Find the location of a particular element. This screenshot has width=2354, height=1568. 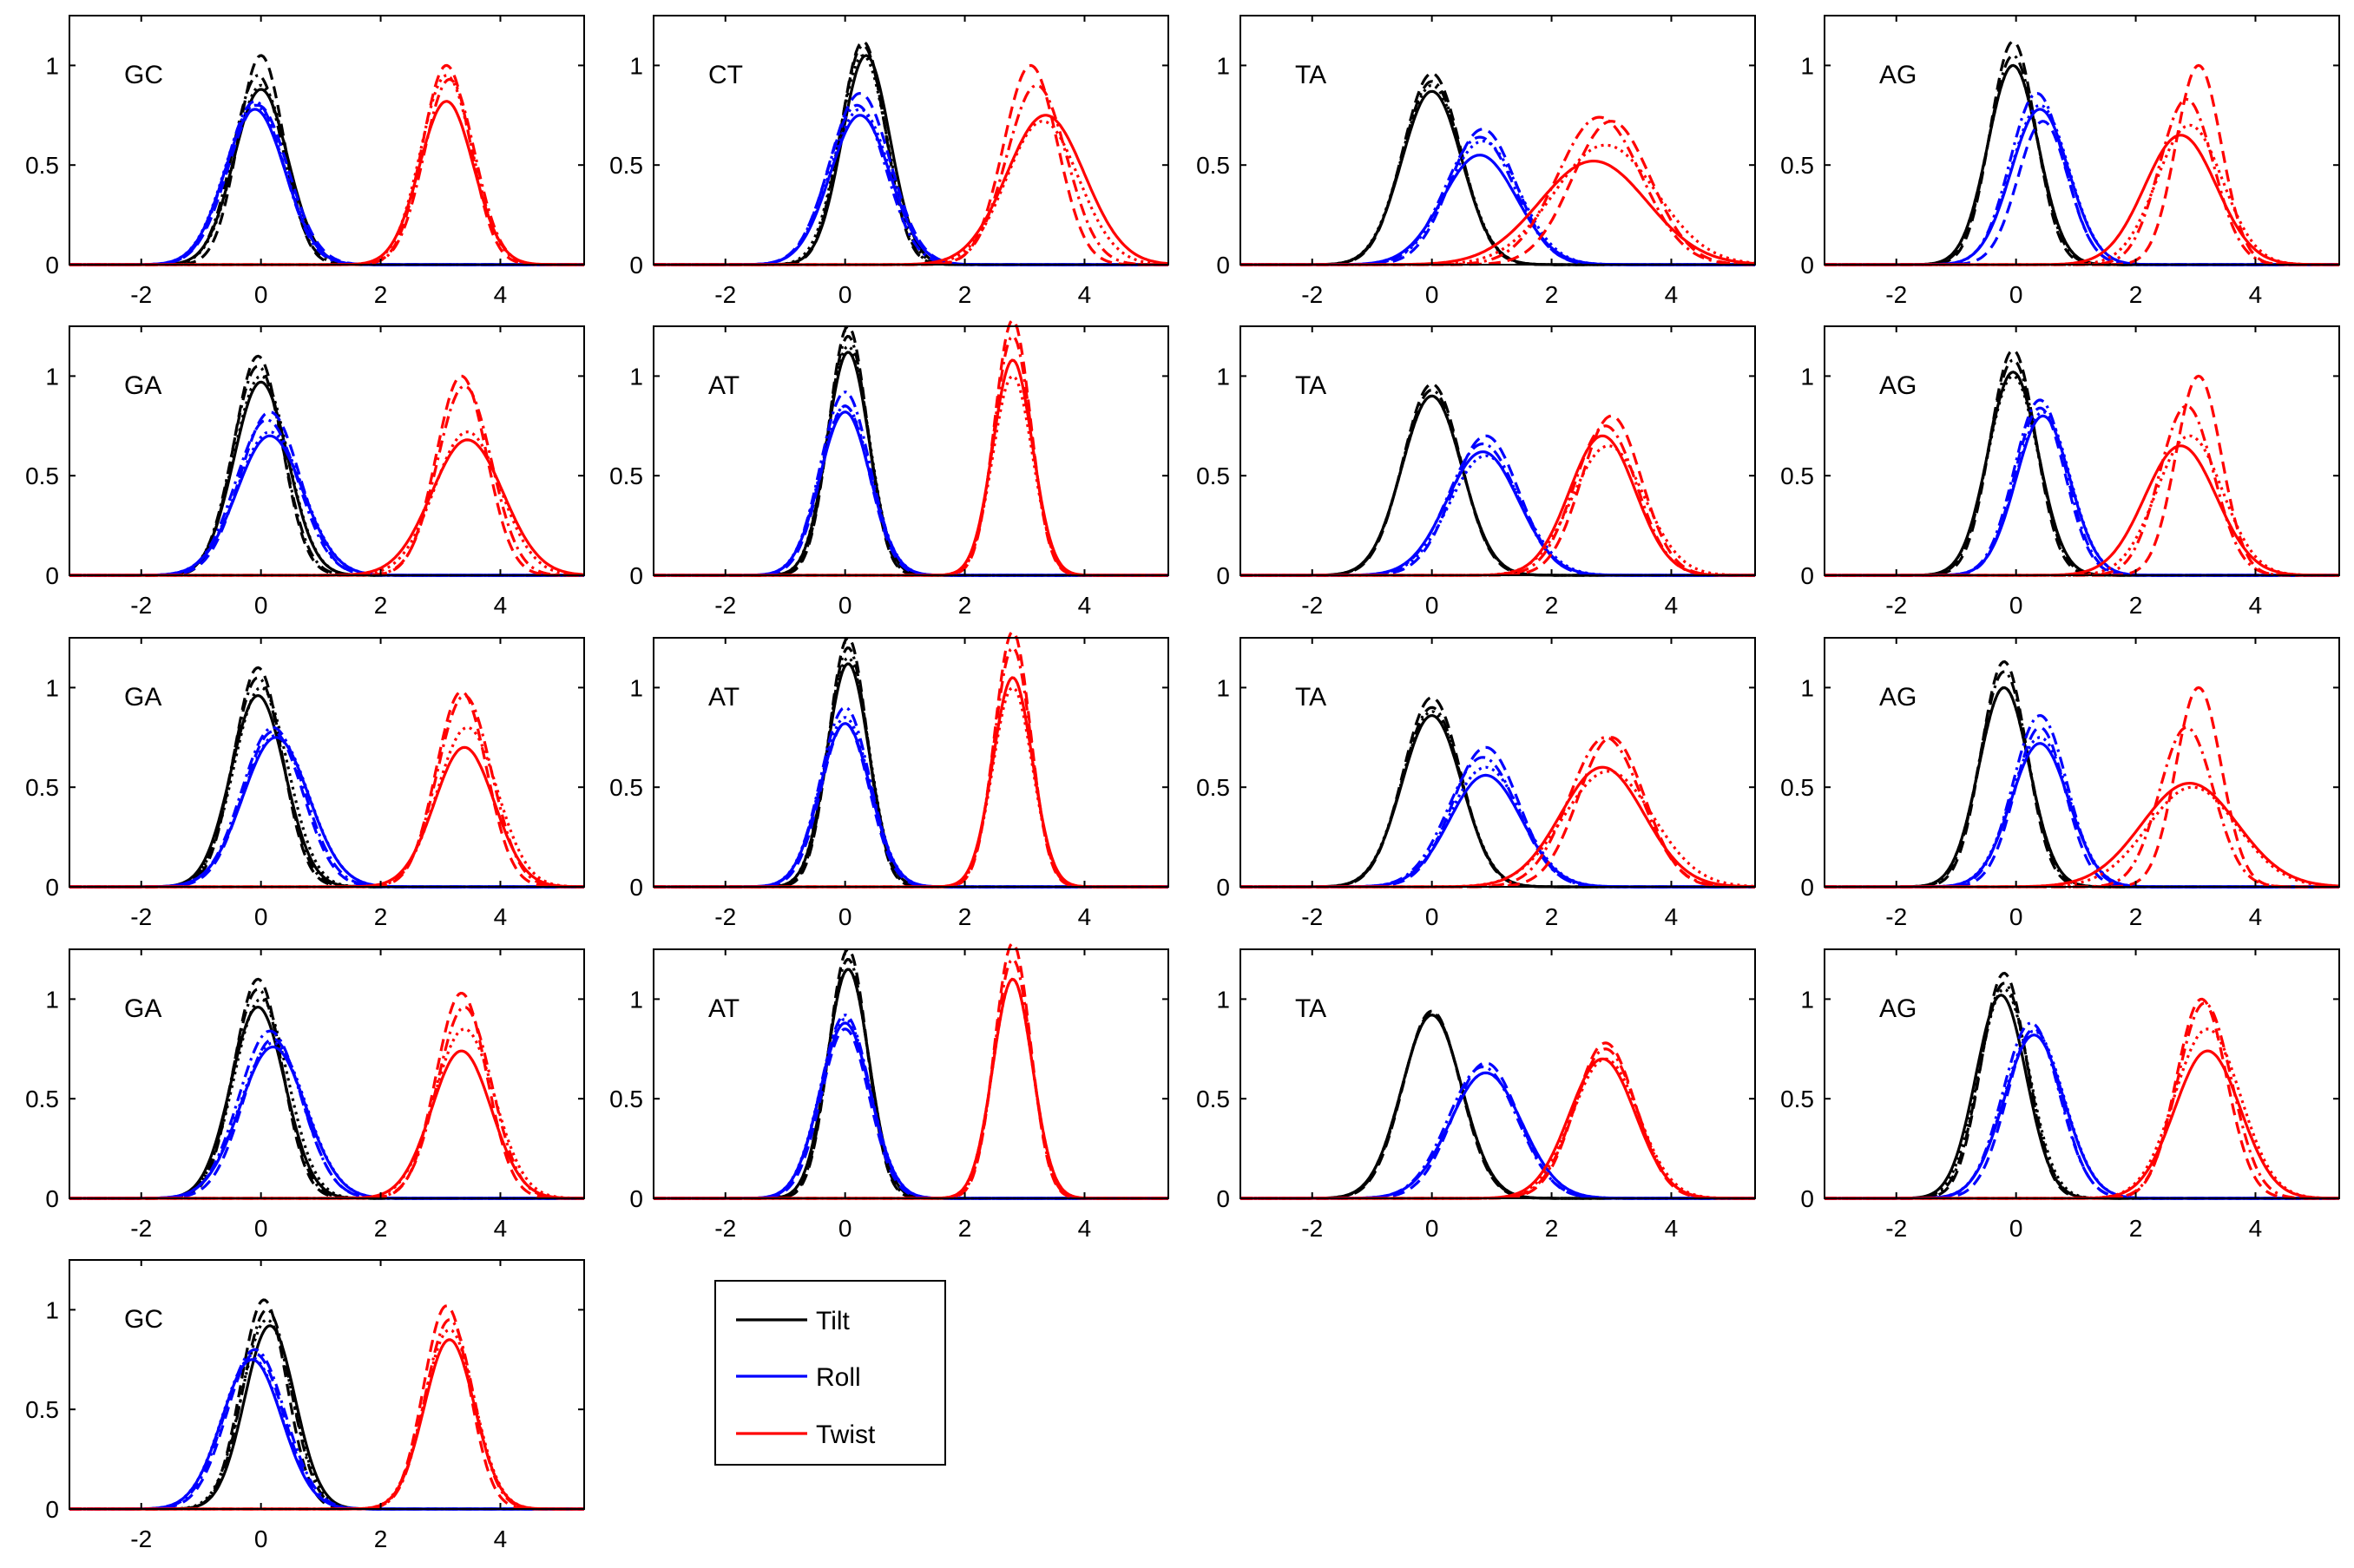

panel-9: -2 0 2 4 0 0.5 1 GA is located at coordinates (305, 783).